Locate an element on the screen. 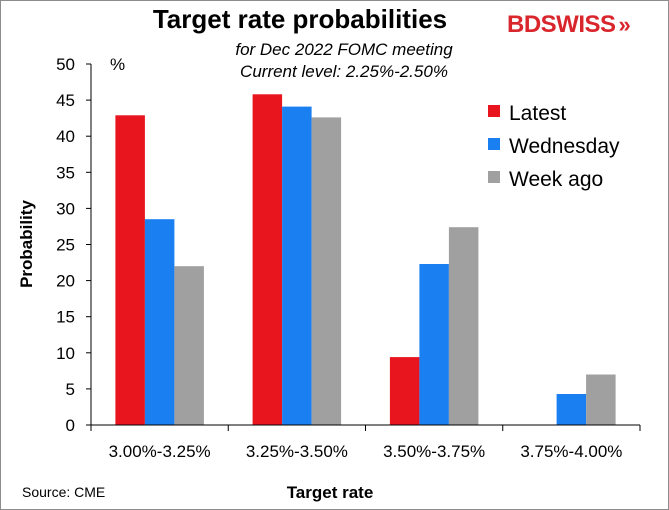  y-axis-title: Probability is located at coordinates (26, 244).